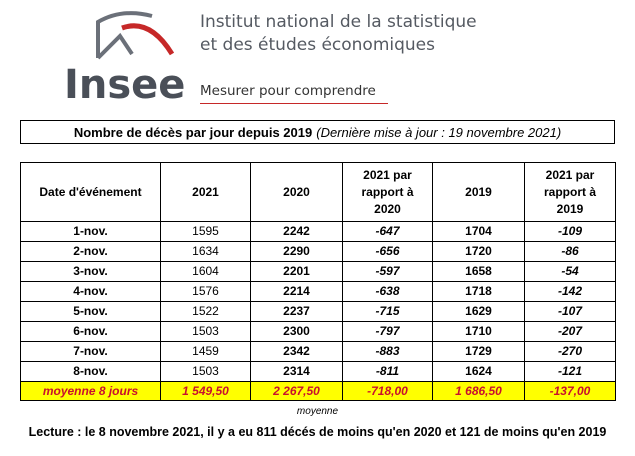  I want to click on avg-label: moyenne 8 jours, so click(90, 391).